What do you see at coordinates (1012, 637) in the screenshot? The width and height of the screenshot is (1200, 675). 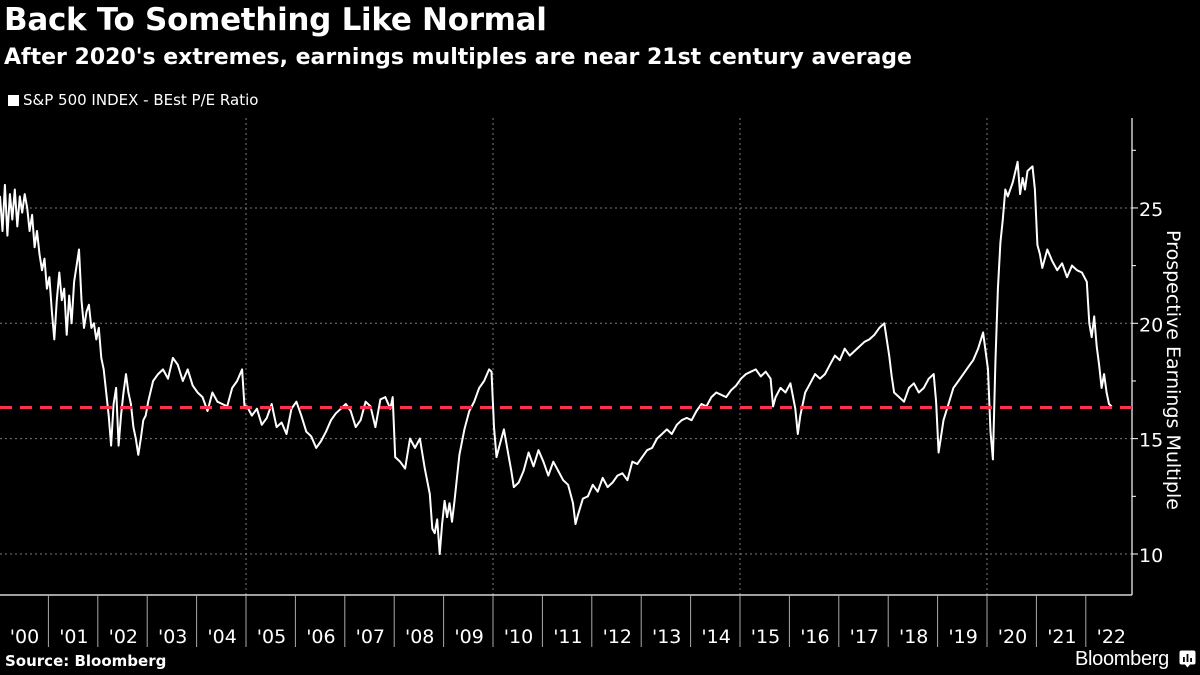 I see `x-tick-label: '20` at bounding box center [1012, 637].